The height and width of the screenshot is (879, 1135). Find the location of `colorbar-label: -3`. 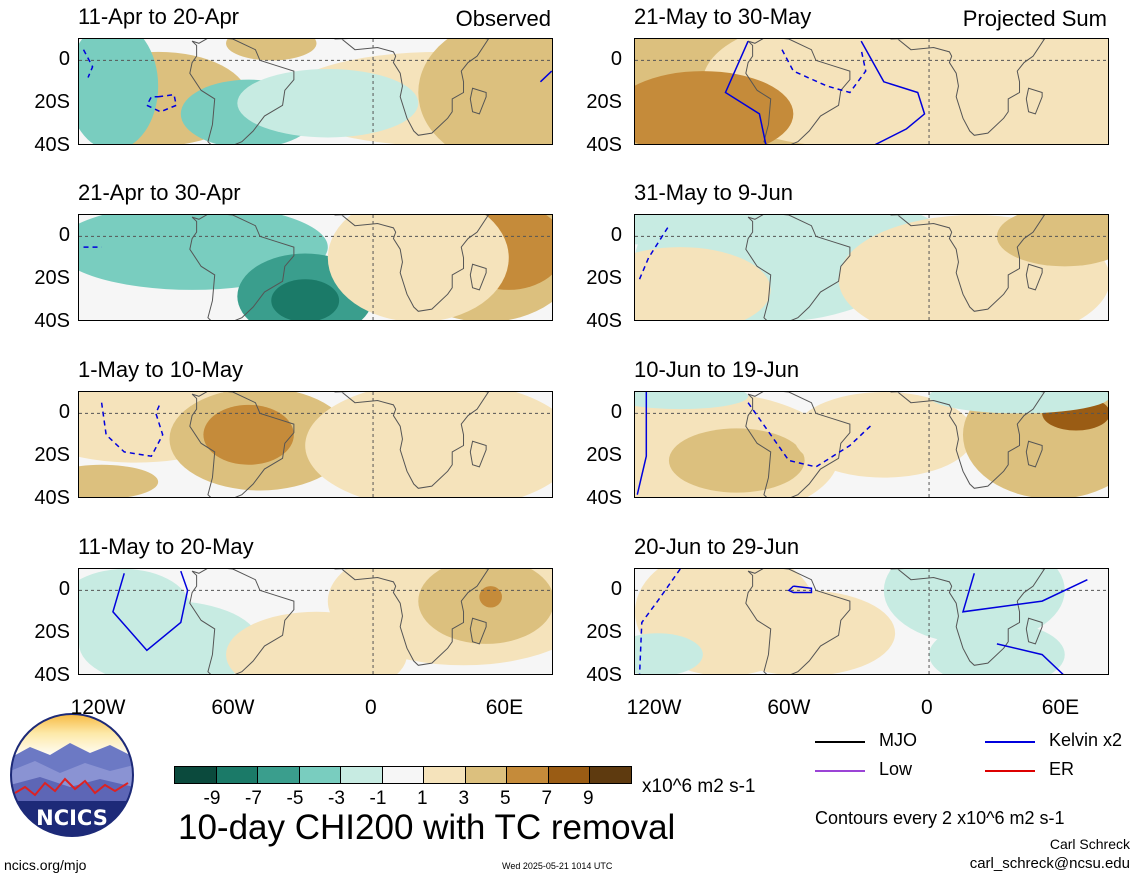

colorbar-label: -3 is located at coordinates (336, 798).